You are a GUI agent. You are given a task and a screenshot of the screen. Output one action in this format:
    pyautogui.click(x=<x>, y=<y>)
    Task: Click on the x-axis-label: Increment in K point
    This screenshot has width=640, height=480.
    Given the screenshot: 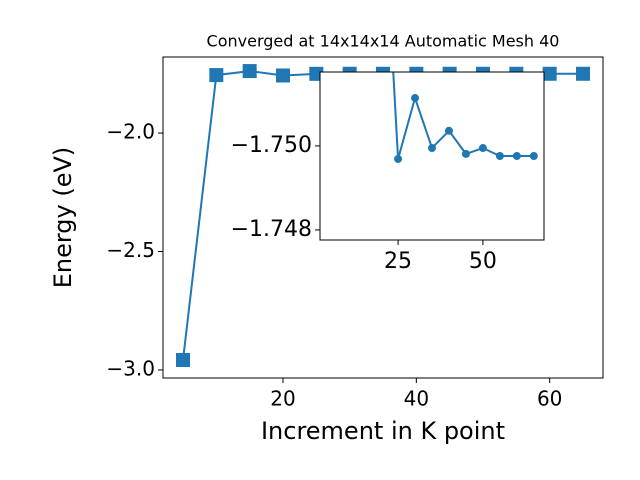 What is the action you would take?
    pyautogui.click(x=383, y=431)
    